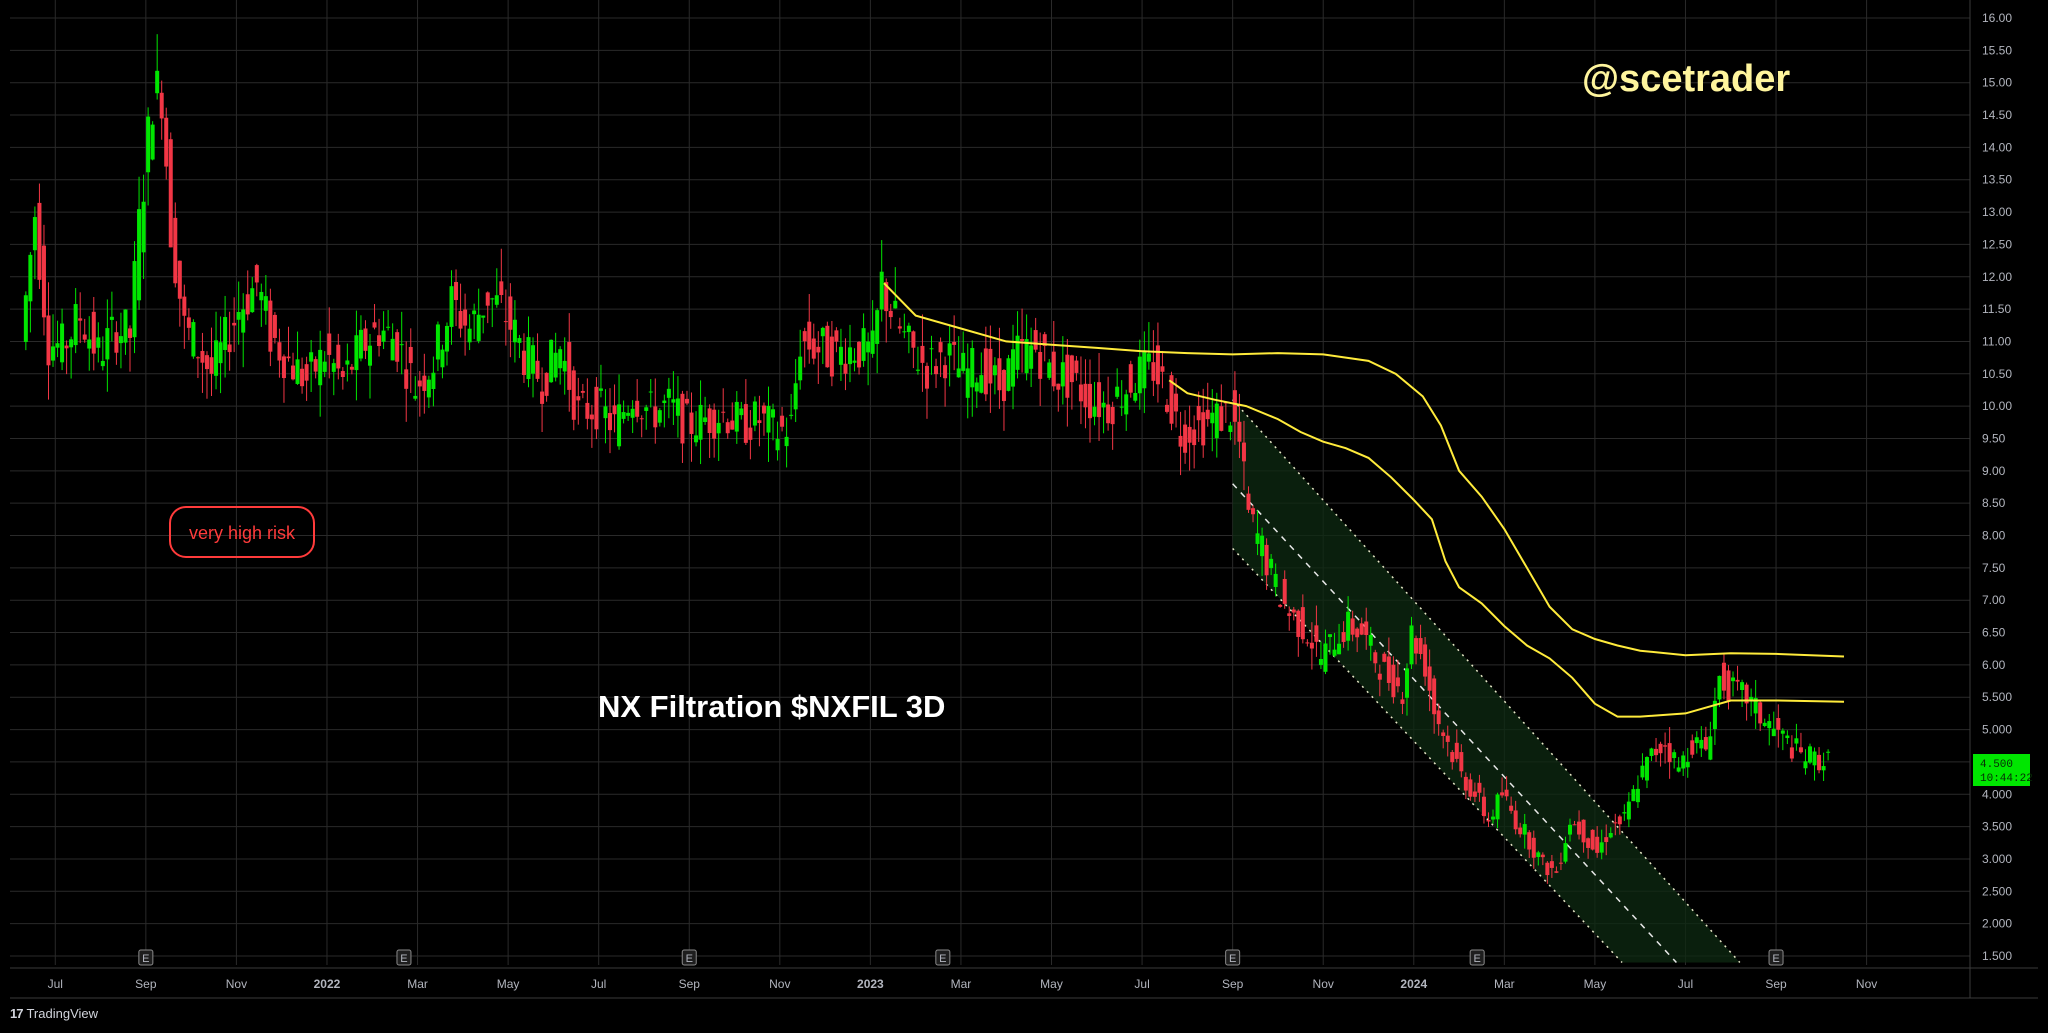  Describe the element at coordinates (2003, 770) in the screenshot. I see `last-price-tag: 4.500 10:44:22` at that location.